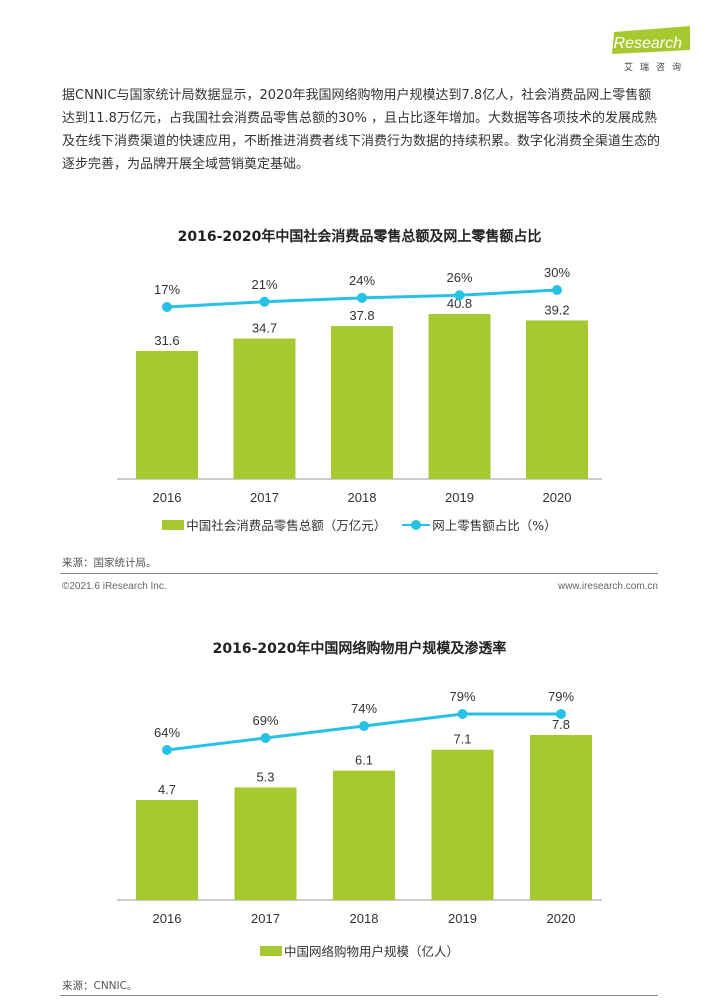 Image resolution: width=719 pixels, height=1000 pixels. What do you see at coordinates (361, 315) in the screenshot?
I see `bar-label-2018: 37.8` at bounding box center [361, 315].